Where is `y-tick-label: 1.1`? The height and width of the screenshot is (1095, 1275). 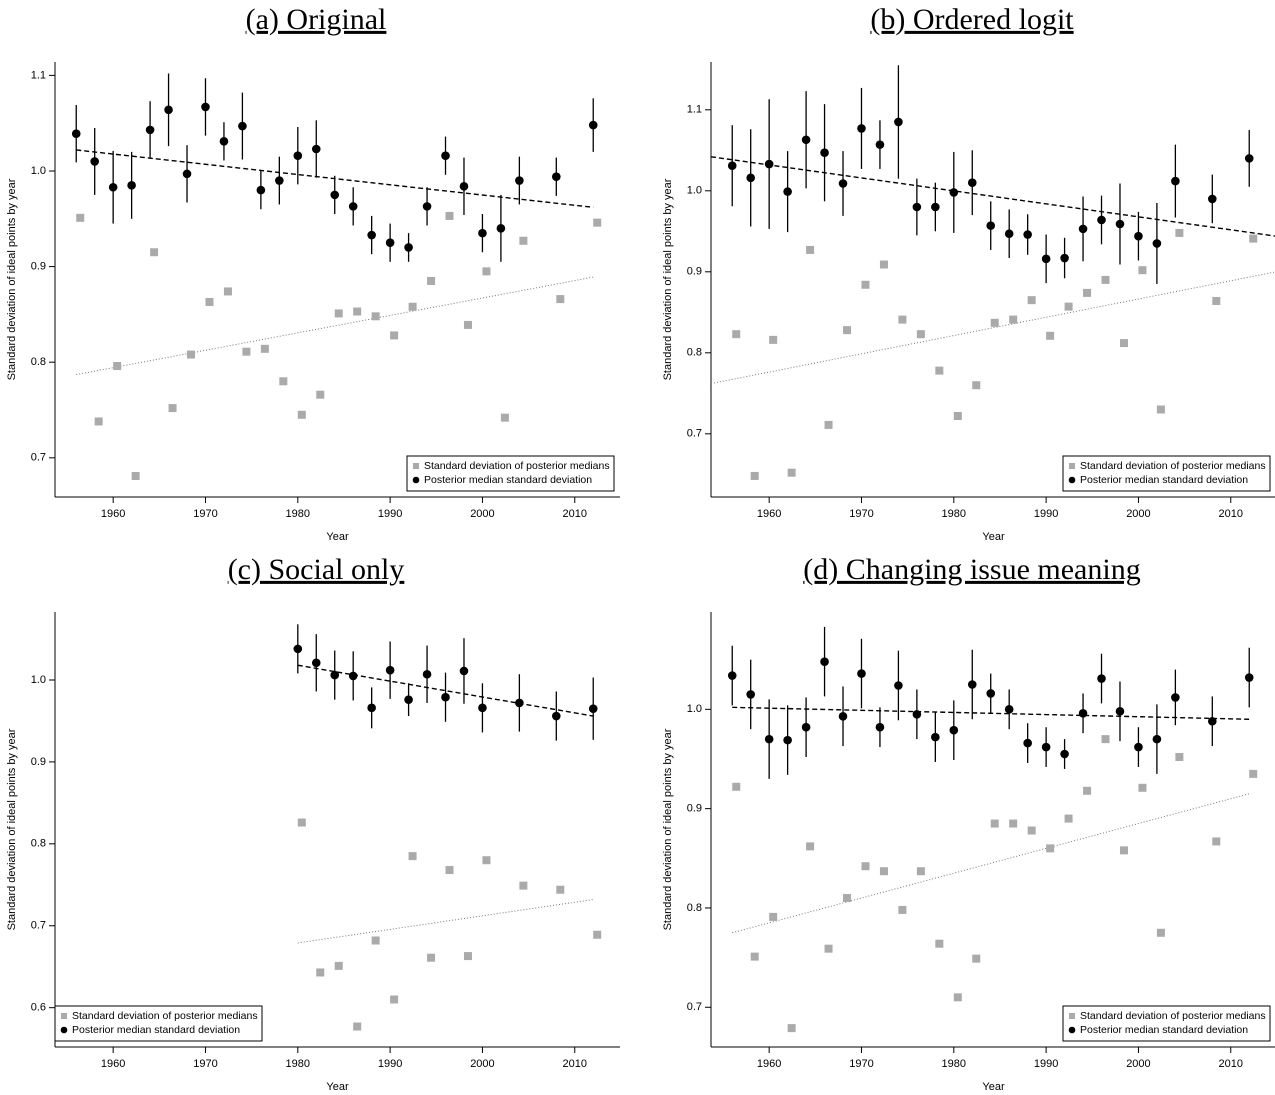
y-tick-label: 1.1 is located at coordinates (38, 75).